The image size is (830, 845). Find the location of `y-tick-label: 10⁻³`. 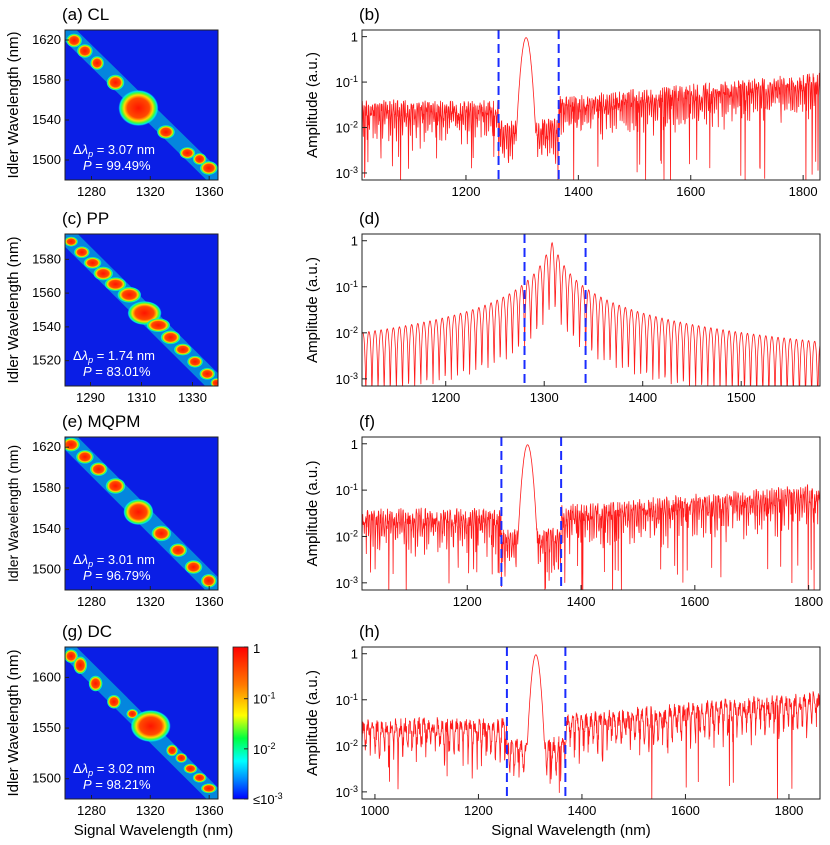

y-tick-label: 10⁻³ is located at coordinates (347, 792).